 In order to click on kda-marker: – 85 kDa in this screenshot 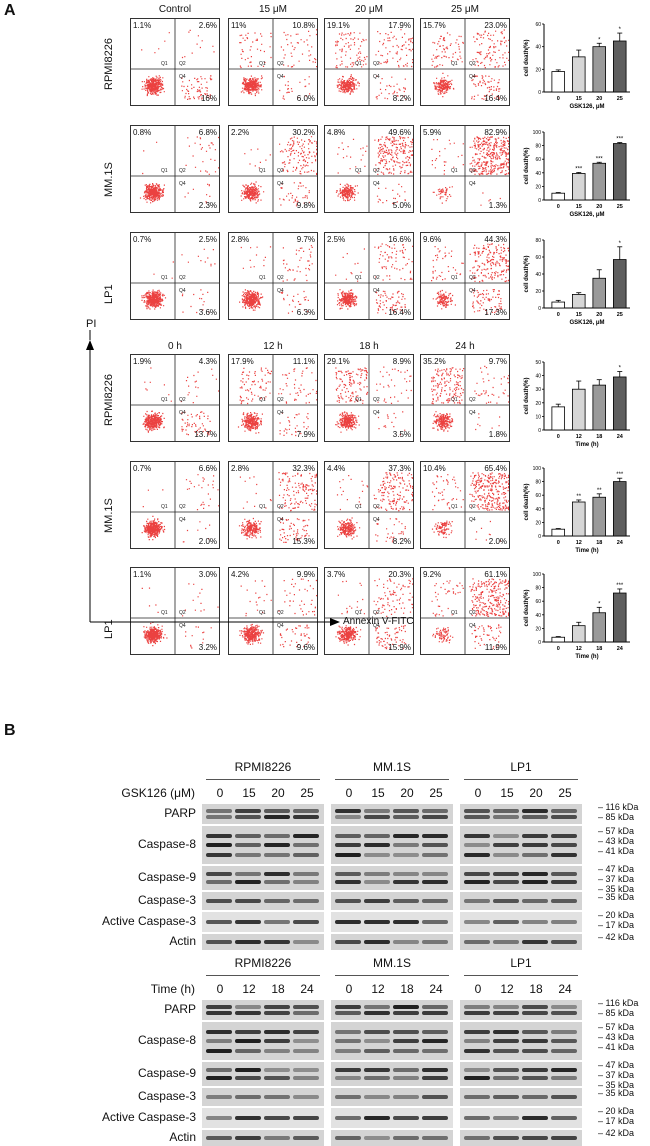, I will do `click(616, 817)`.